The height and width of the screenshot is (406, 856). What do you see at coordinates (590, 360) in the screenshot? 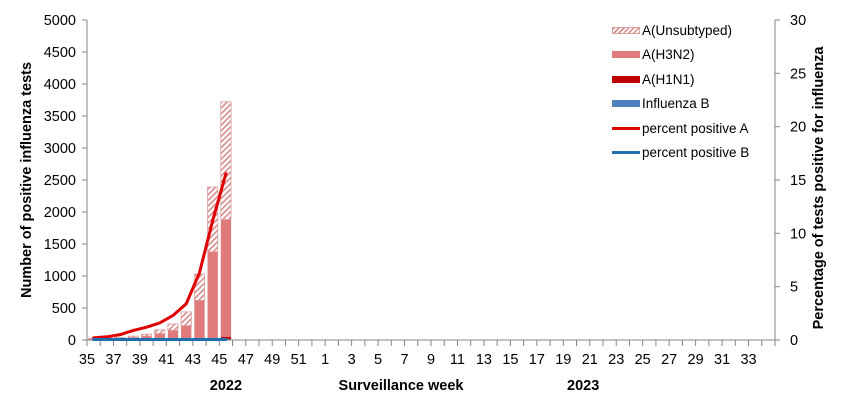
I see `svg-text: 21` at bounding box center [590, 360].